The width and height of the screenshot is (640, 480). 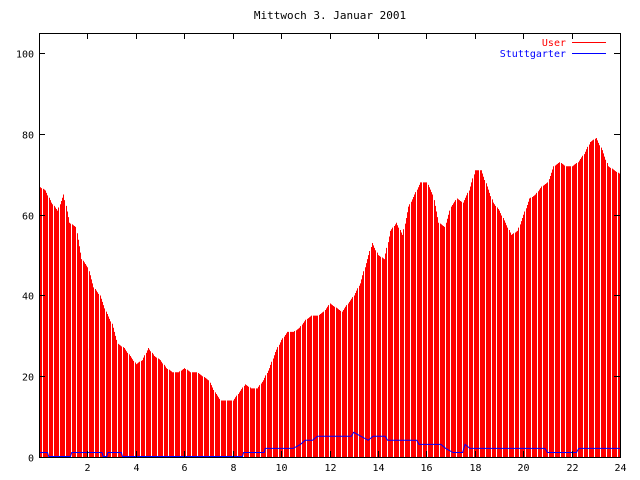 I want to click on y-tick-label: 40, so click(x=28, y=297).